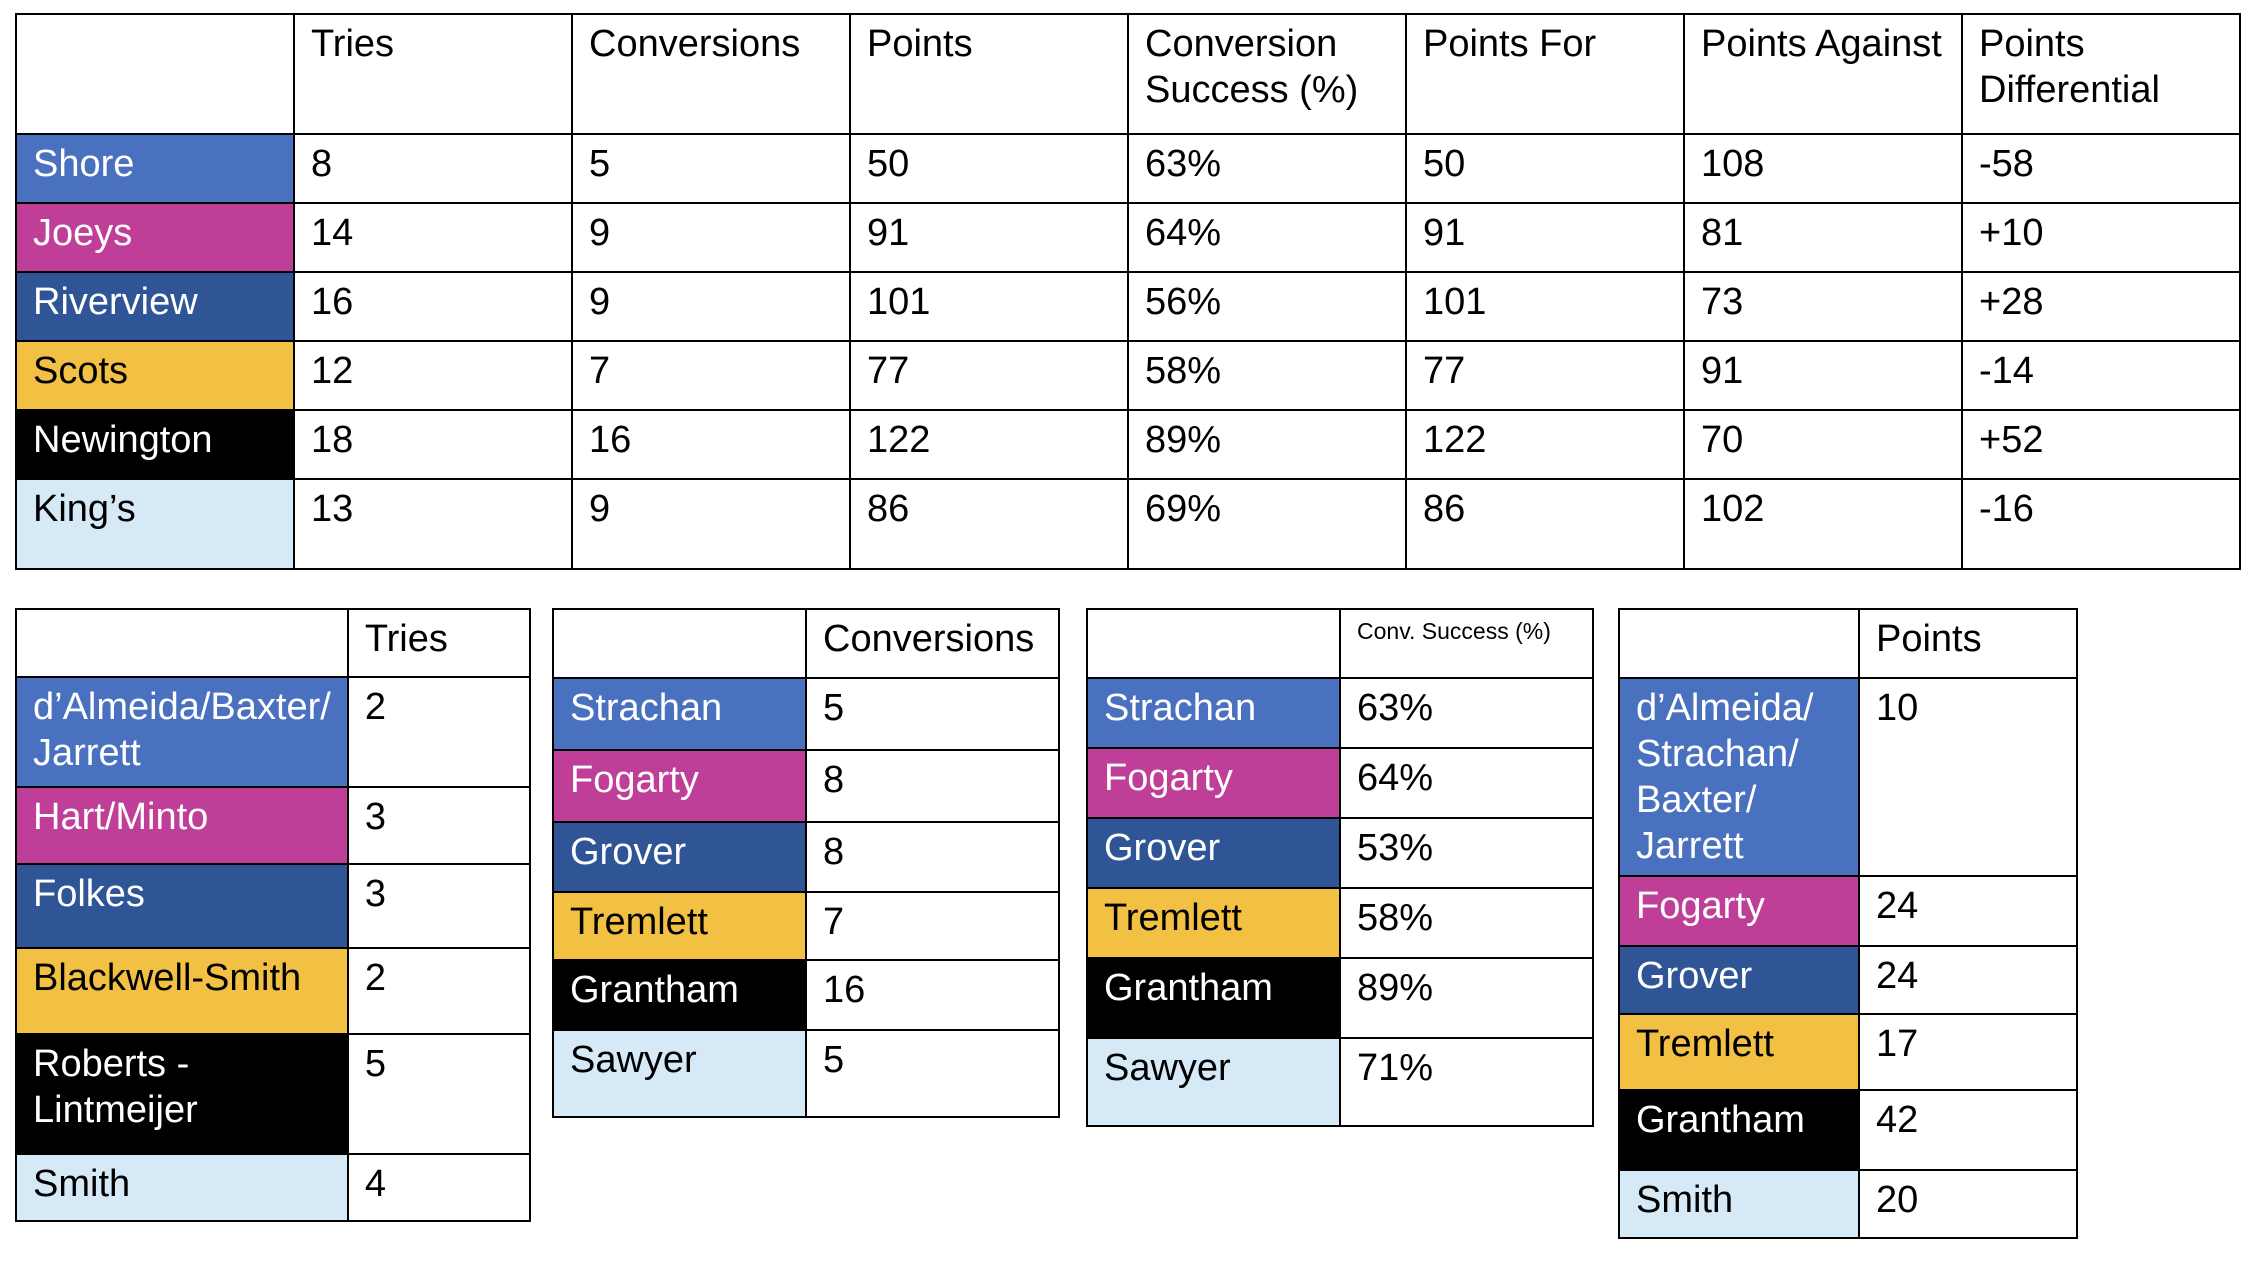  Describe the element at coordinates (155, 237) in the screenshot. I see `team-name-cell: Joeys` at that location.